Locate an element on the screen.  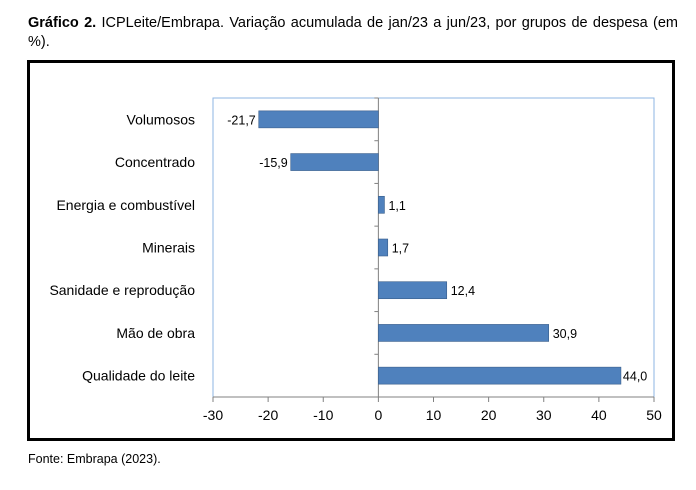
source-note: Fonte: Embrapa (2023). is located at coordinates (94, 459).